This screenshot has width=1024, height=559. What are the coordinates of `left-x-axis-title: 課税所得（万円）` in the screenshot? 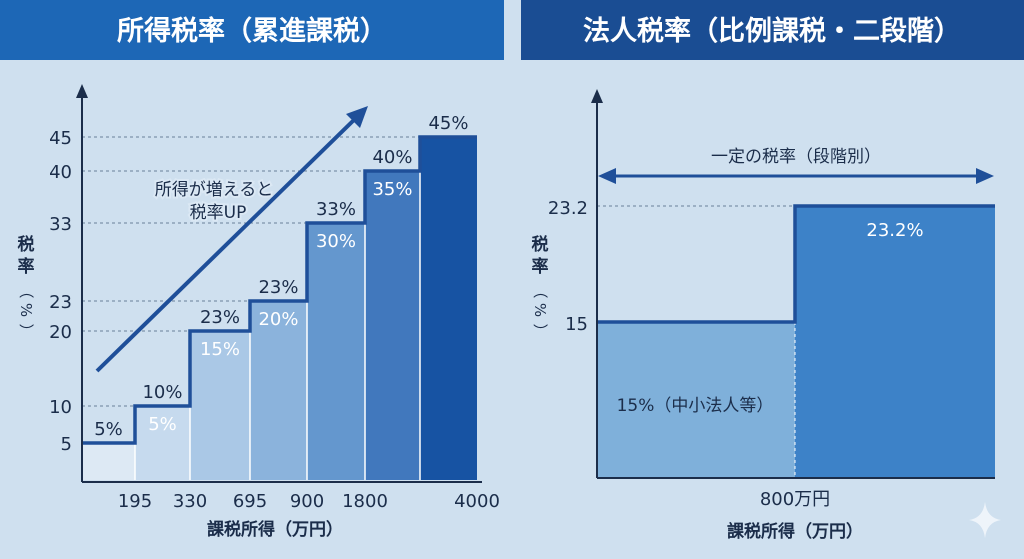 It's located at (275, 529).